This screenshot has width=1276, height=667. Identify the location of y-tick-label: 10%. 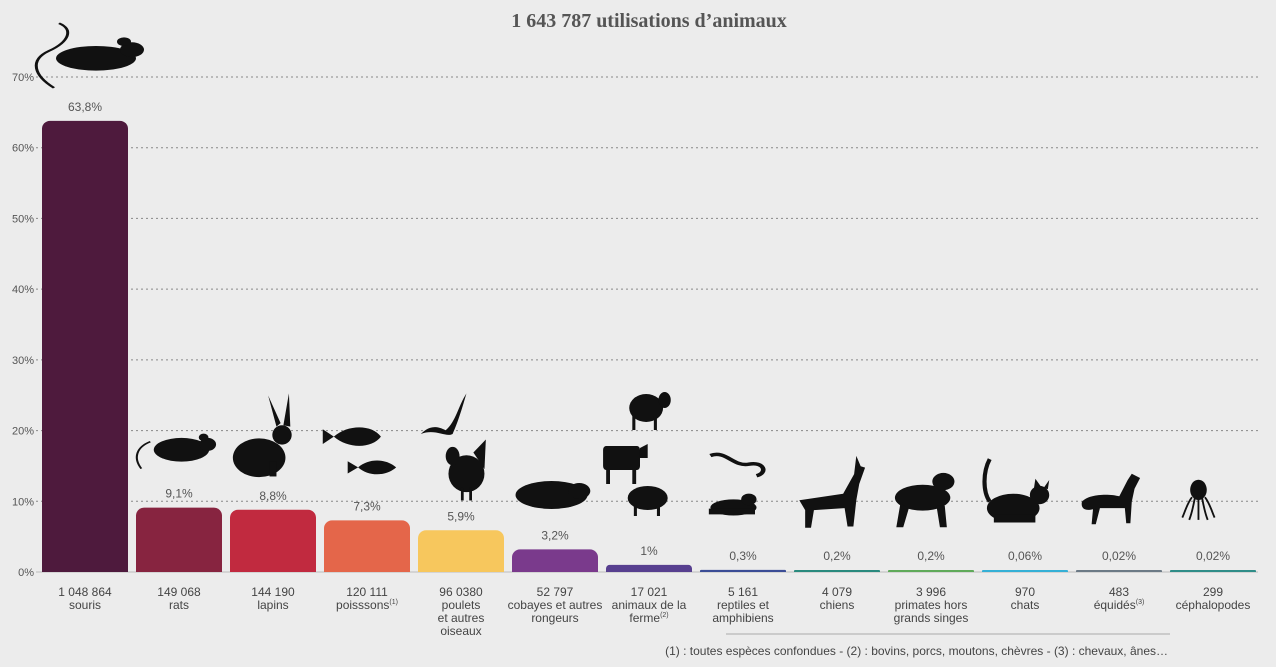
(23, 502).